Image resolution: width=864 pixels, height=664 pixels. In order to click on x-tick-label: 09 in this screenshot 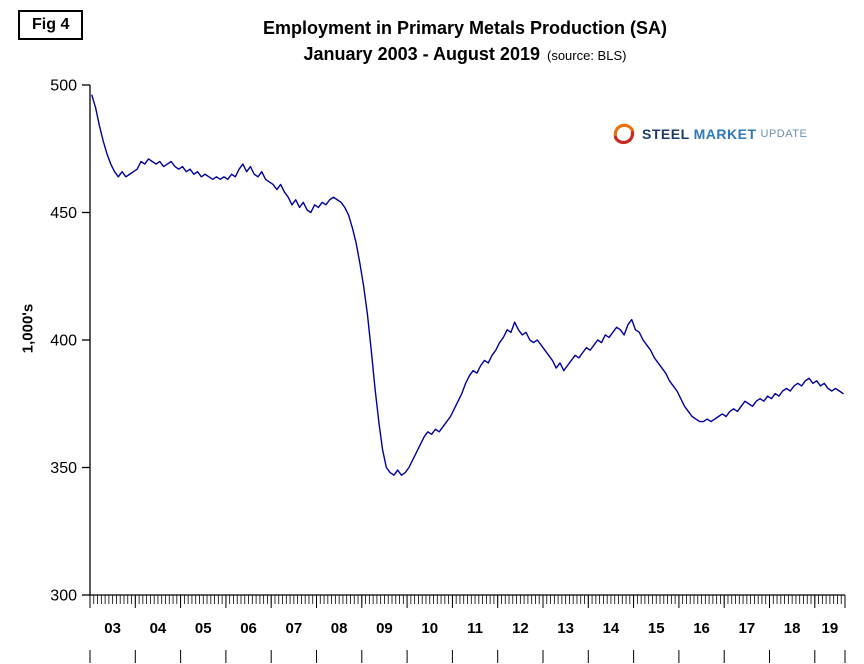, I will do `click(384, 628)`.